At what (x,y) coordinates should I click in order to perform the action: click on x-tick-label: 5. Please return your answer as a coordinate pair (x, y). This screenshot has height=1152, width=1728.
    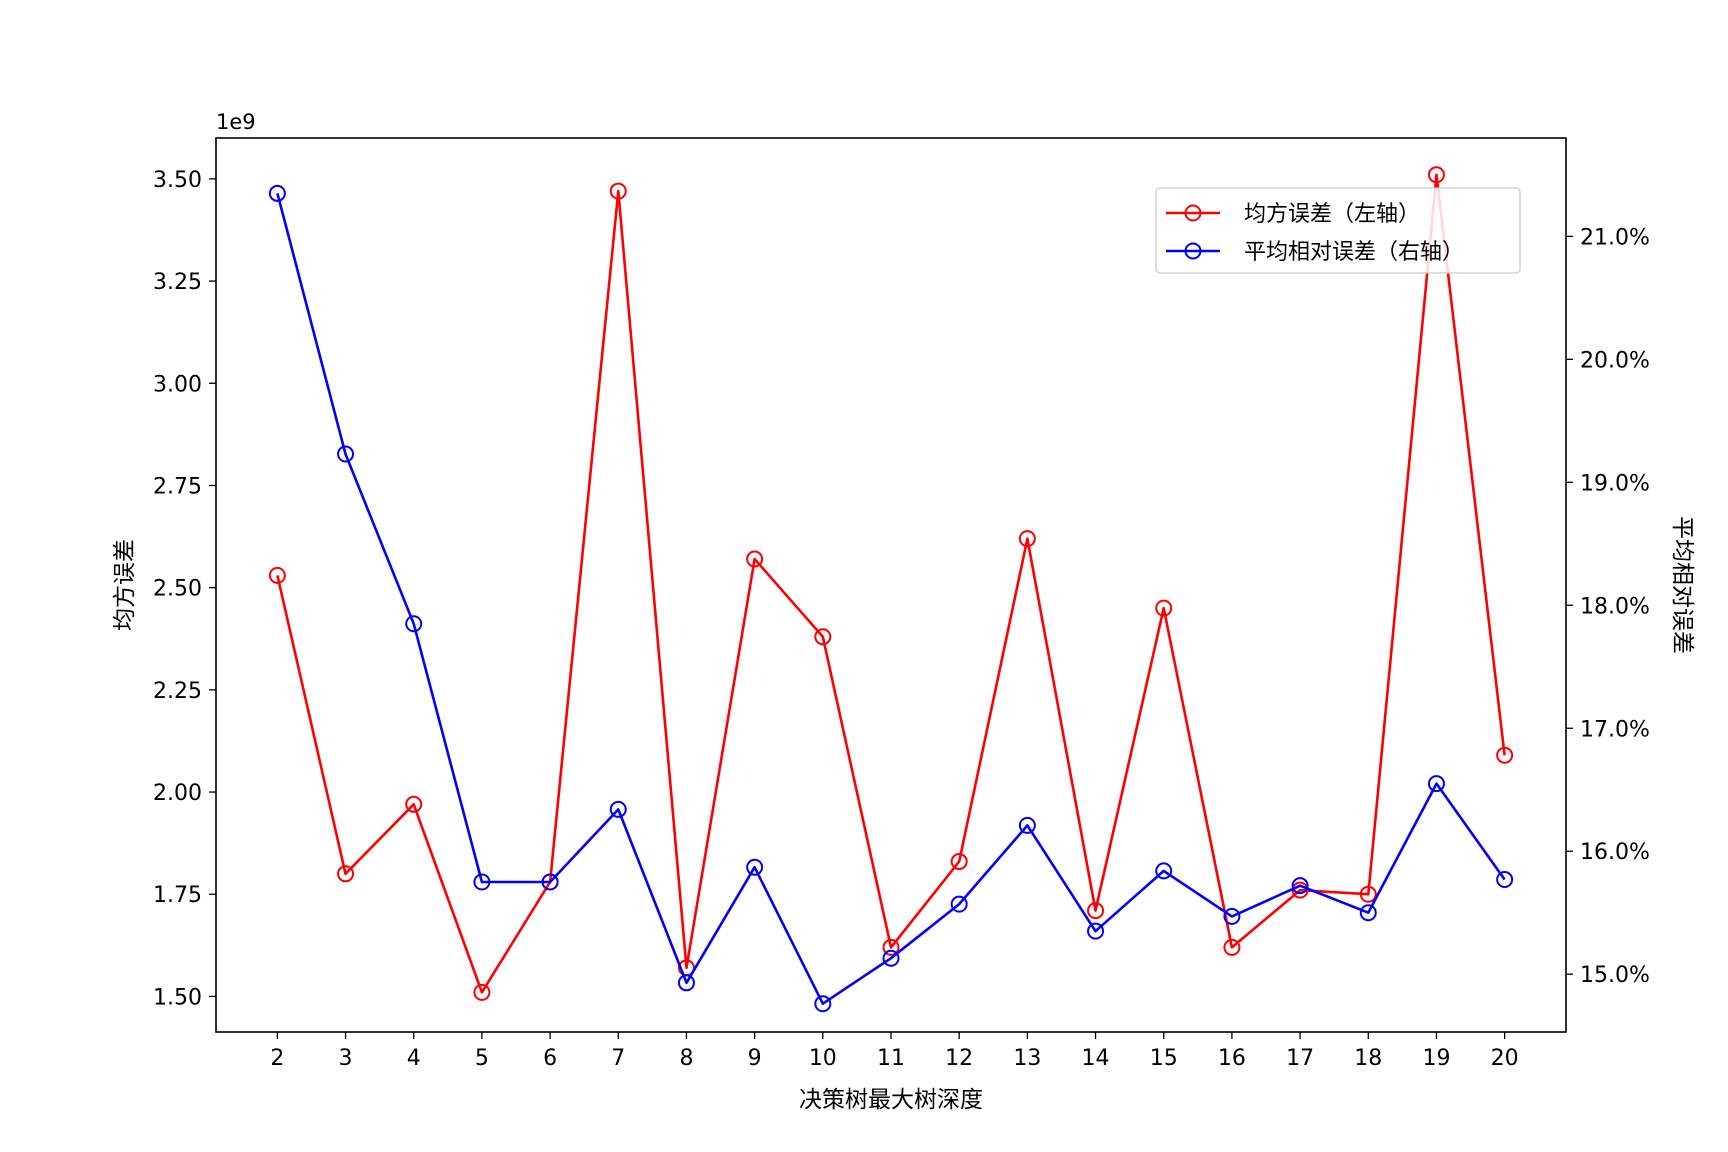
    Looking at the image, I should click on (482, 1058).